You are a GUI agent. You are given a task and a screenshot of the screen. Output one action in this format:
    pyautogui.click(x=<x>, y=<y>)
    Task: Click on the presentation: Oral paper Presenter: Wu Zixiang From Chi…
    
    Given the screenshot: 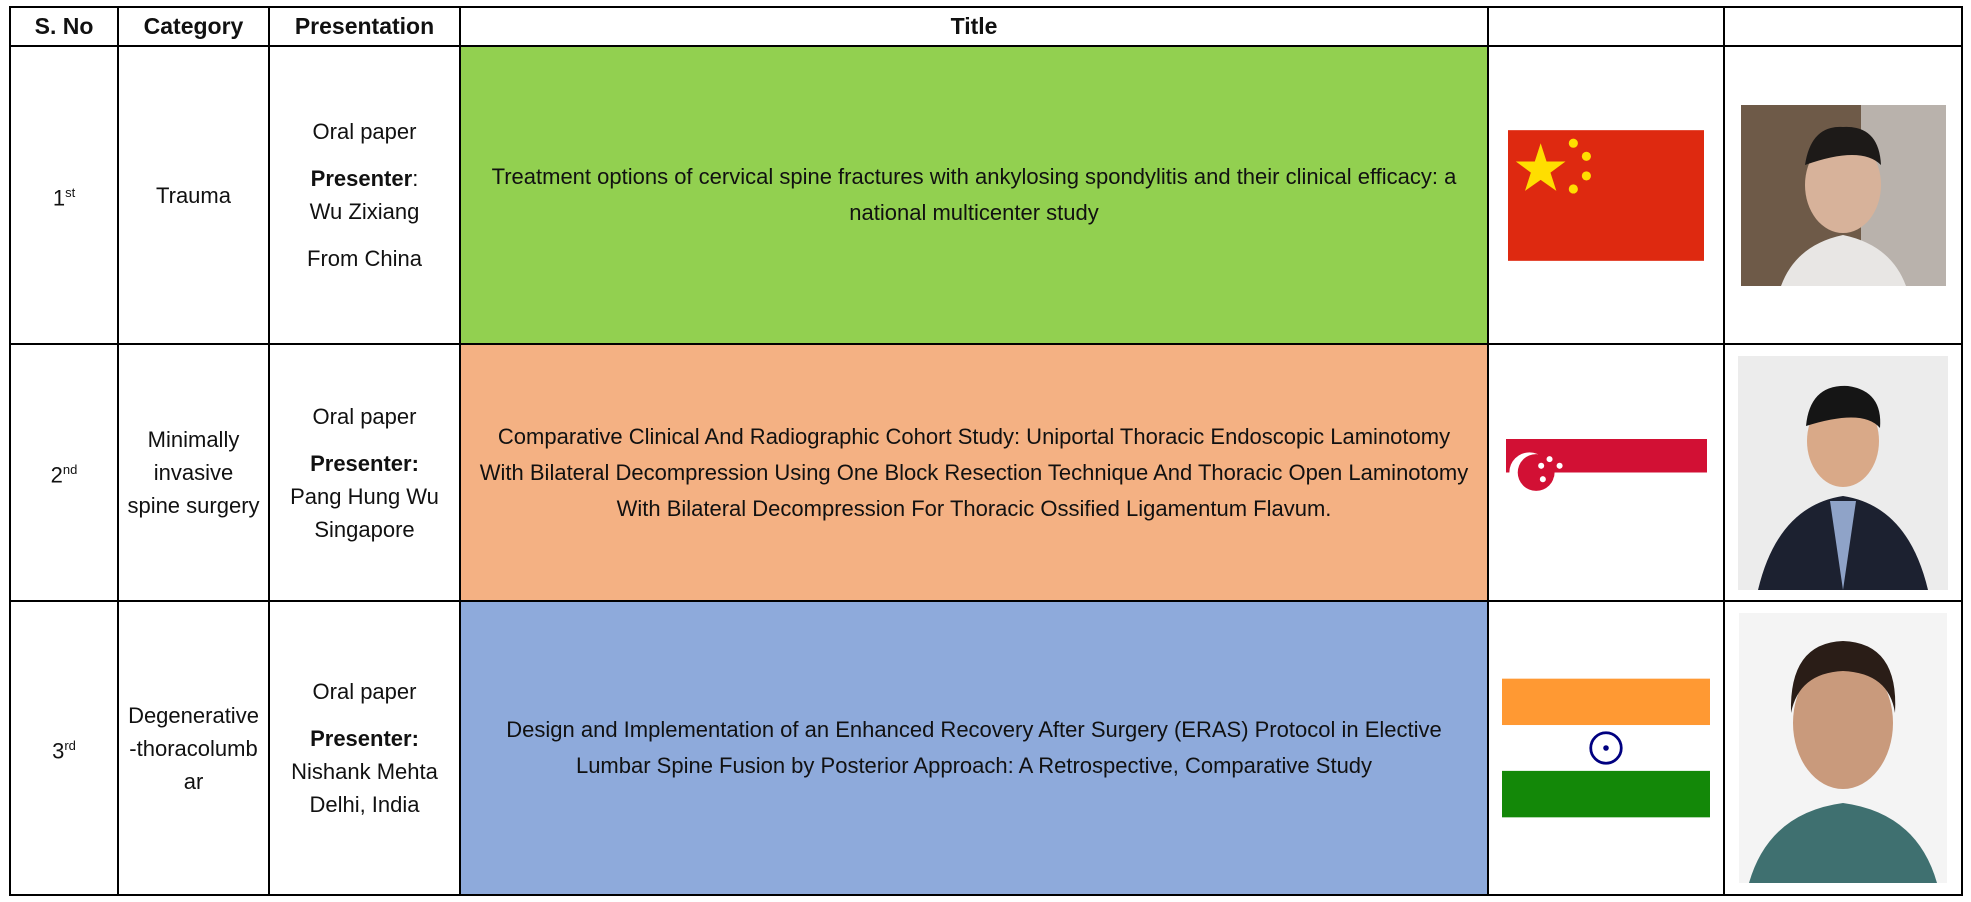 What is the action you would take?
    pyautogui.click(x=364, y=195)
    